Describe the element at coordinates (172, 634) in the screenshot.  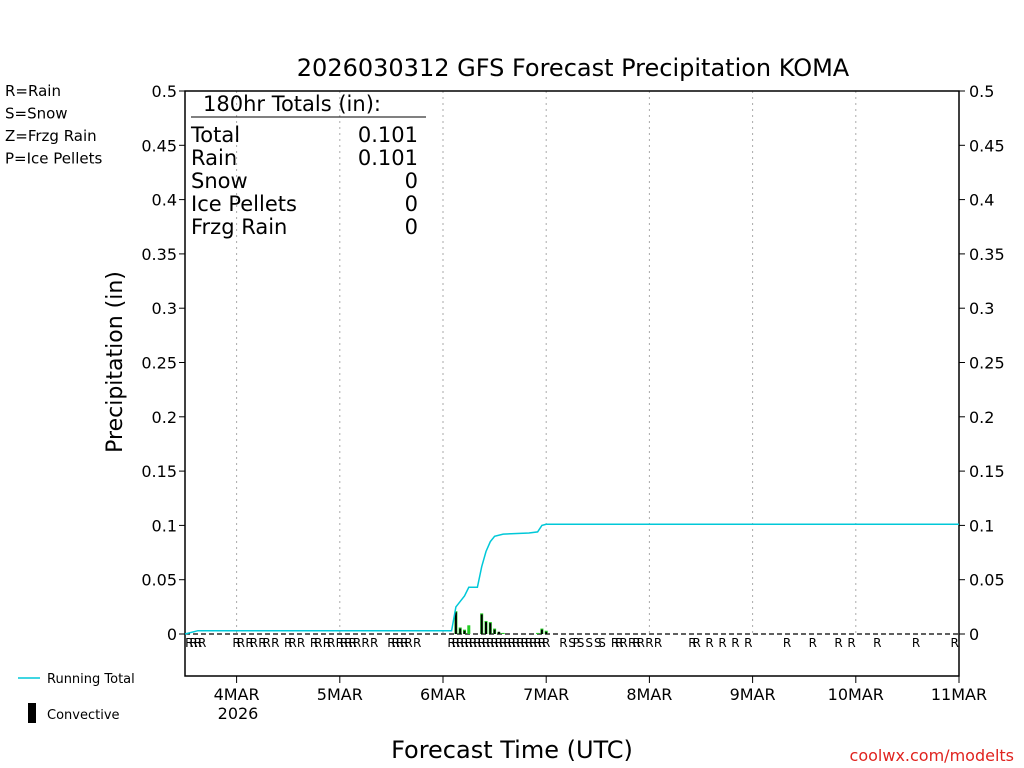
I see `y-tick-label: 0` at that location.